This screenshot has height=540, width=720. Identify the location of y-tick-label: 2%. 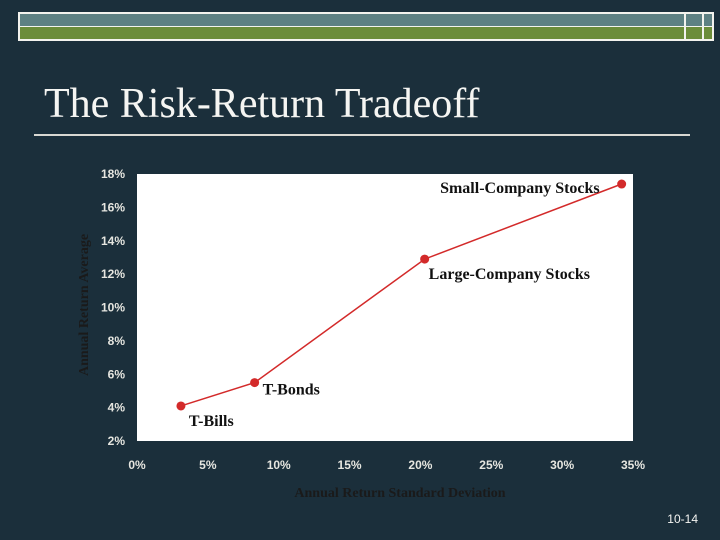
(117, 441).